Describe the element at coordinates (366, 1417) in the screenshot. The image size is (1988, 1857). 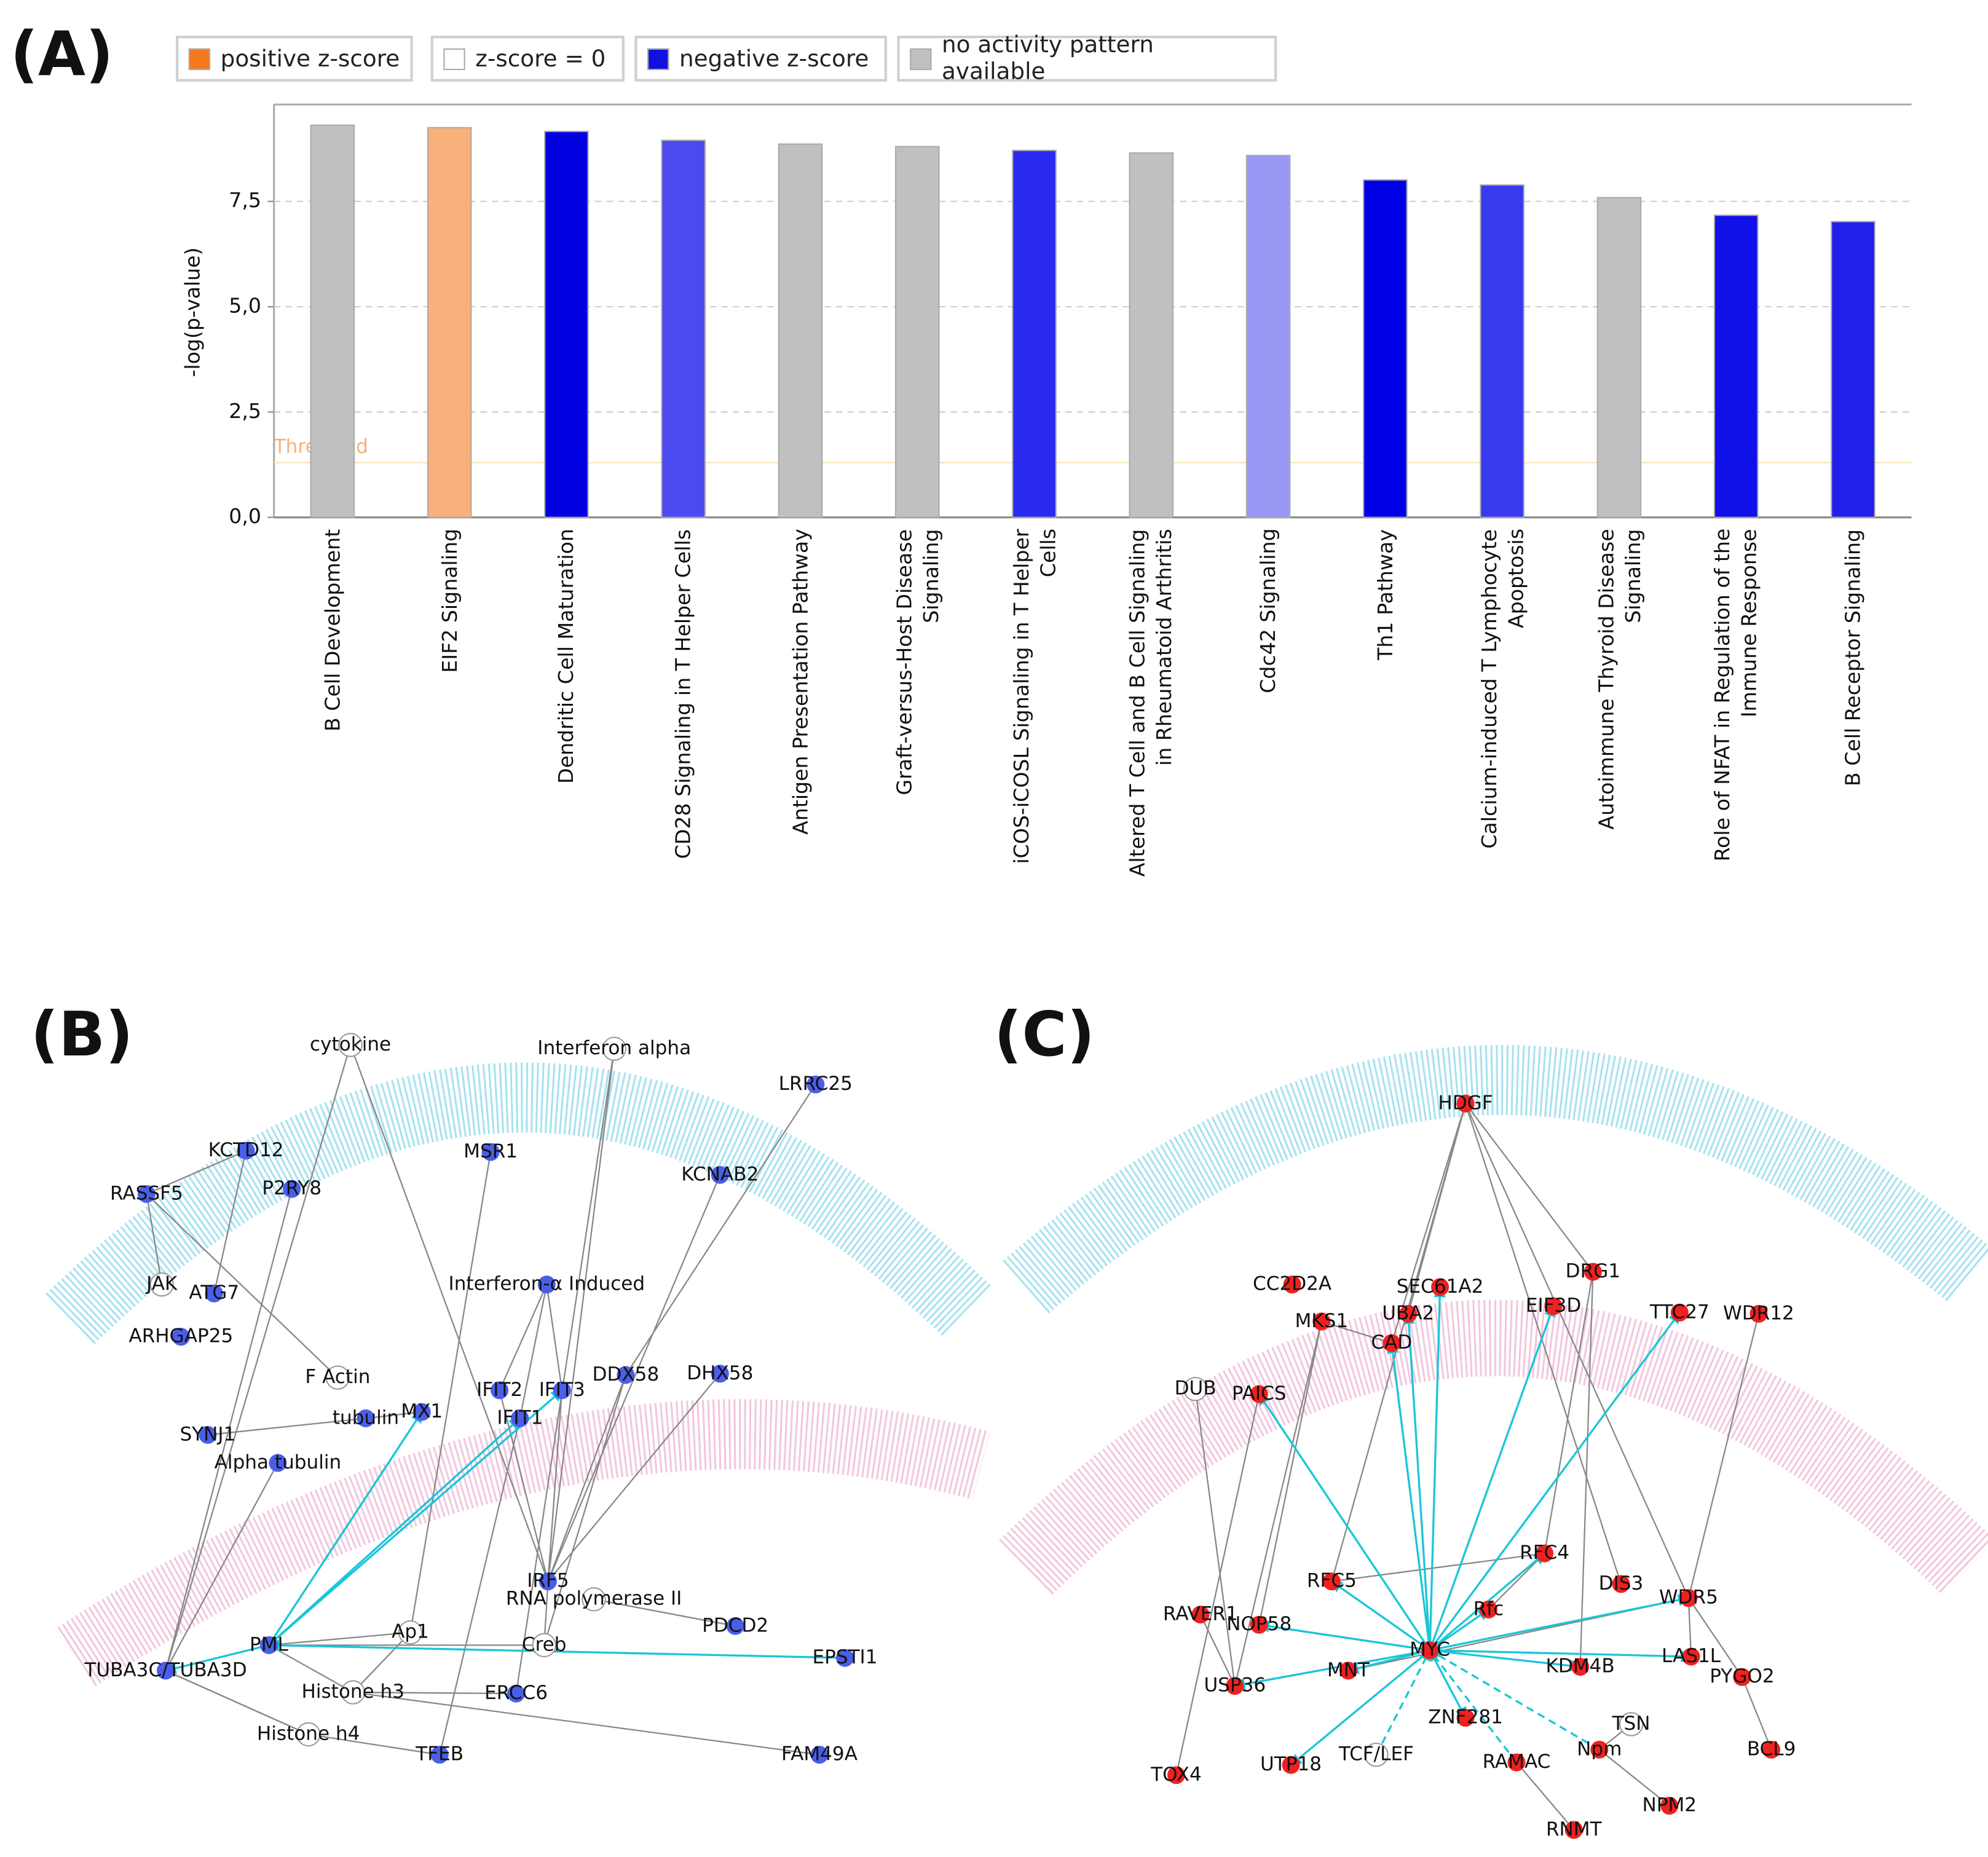
I see `node-label: tubulin` at that location.